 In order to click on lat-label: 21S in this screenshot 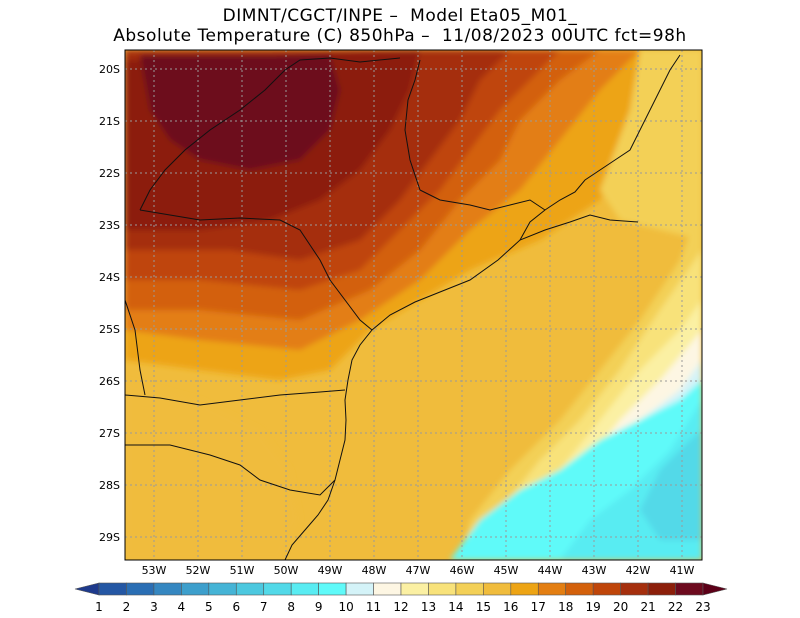, I will do `click(109, 121)`.